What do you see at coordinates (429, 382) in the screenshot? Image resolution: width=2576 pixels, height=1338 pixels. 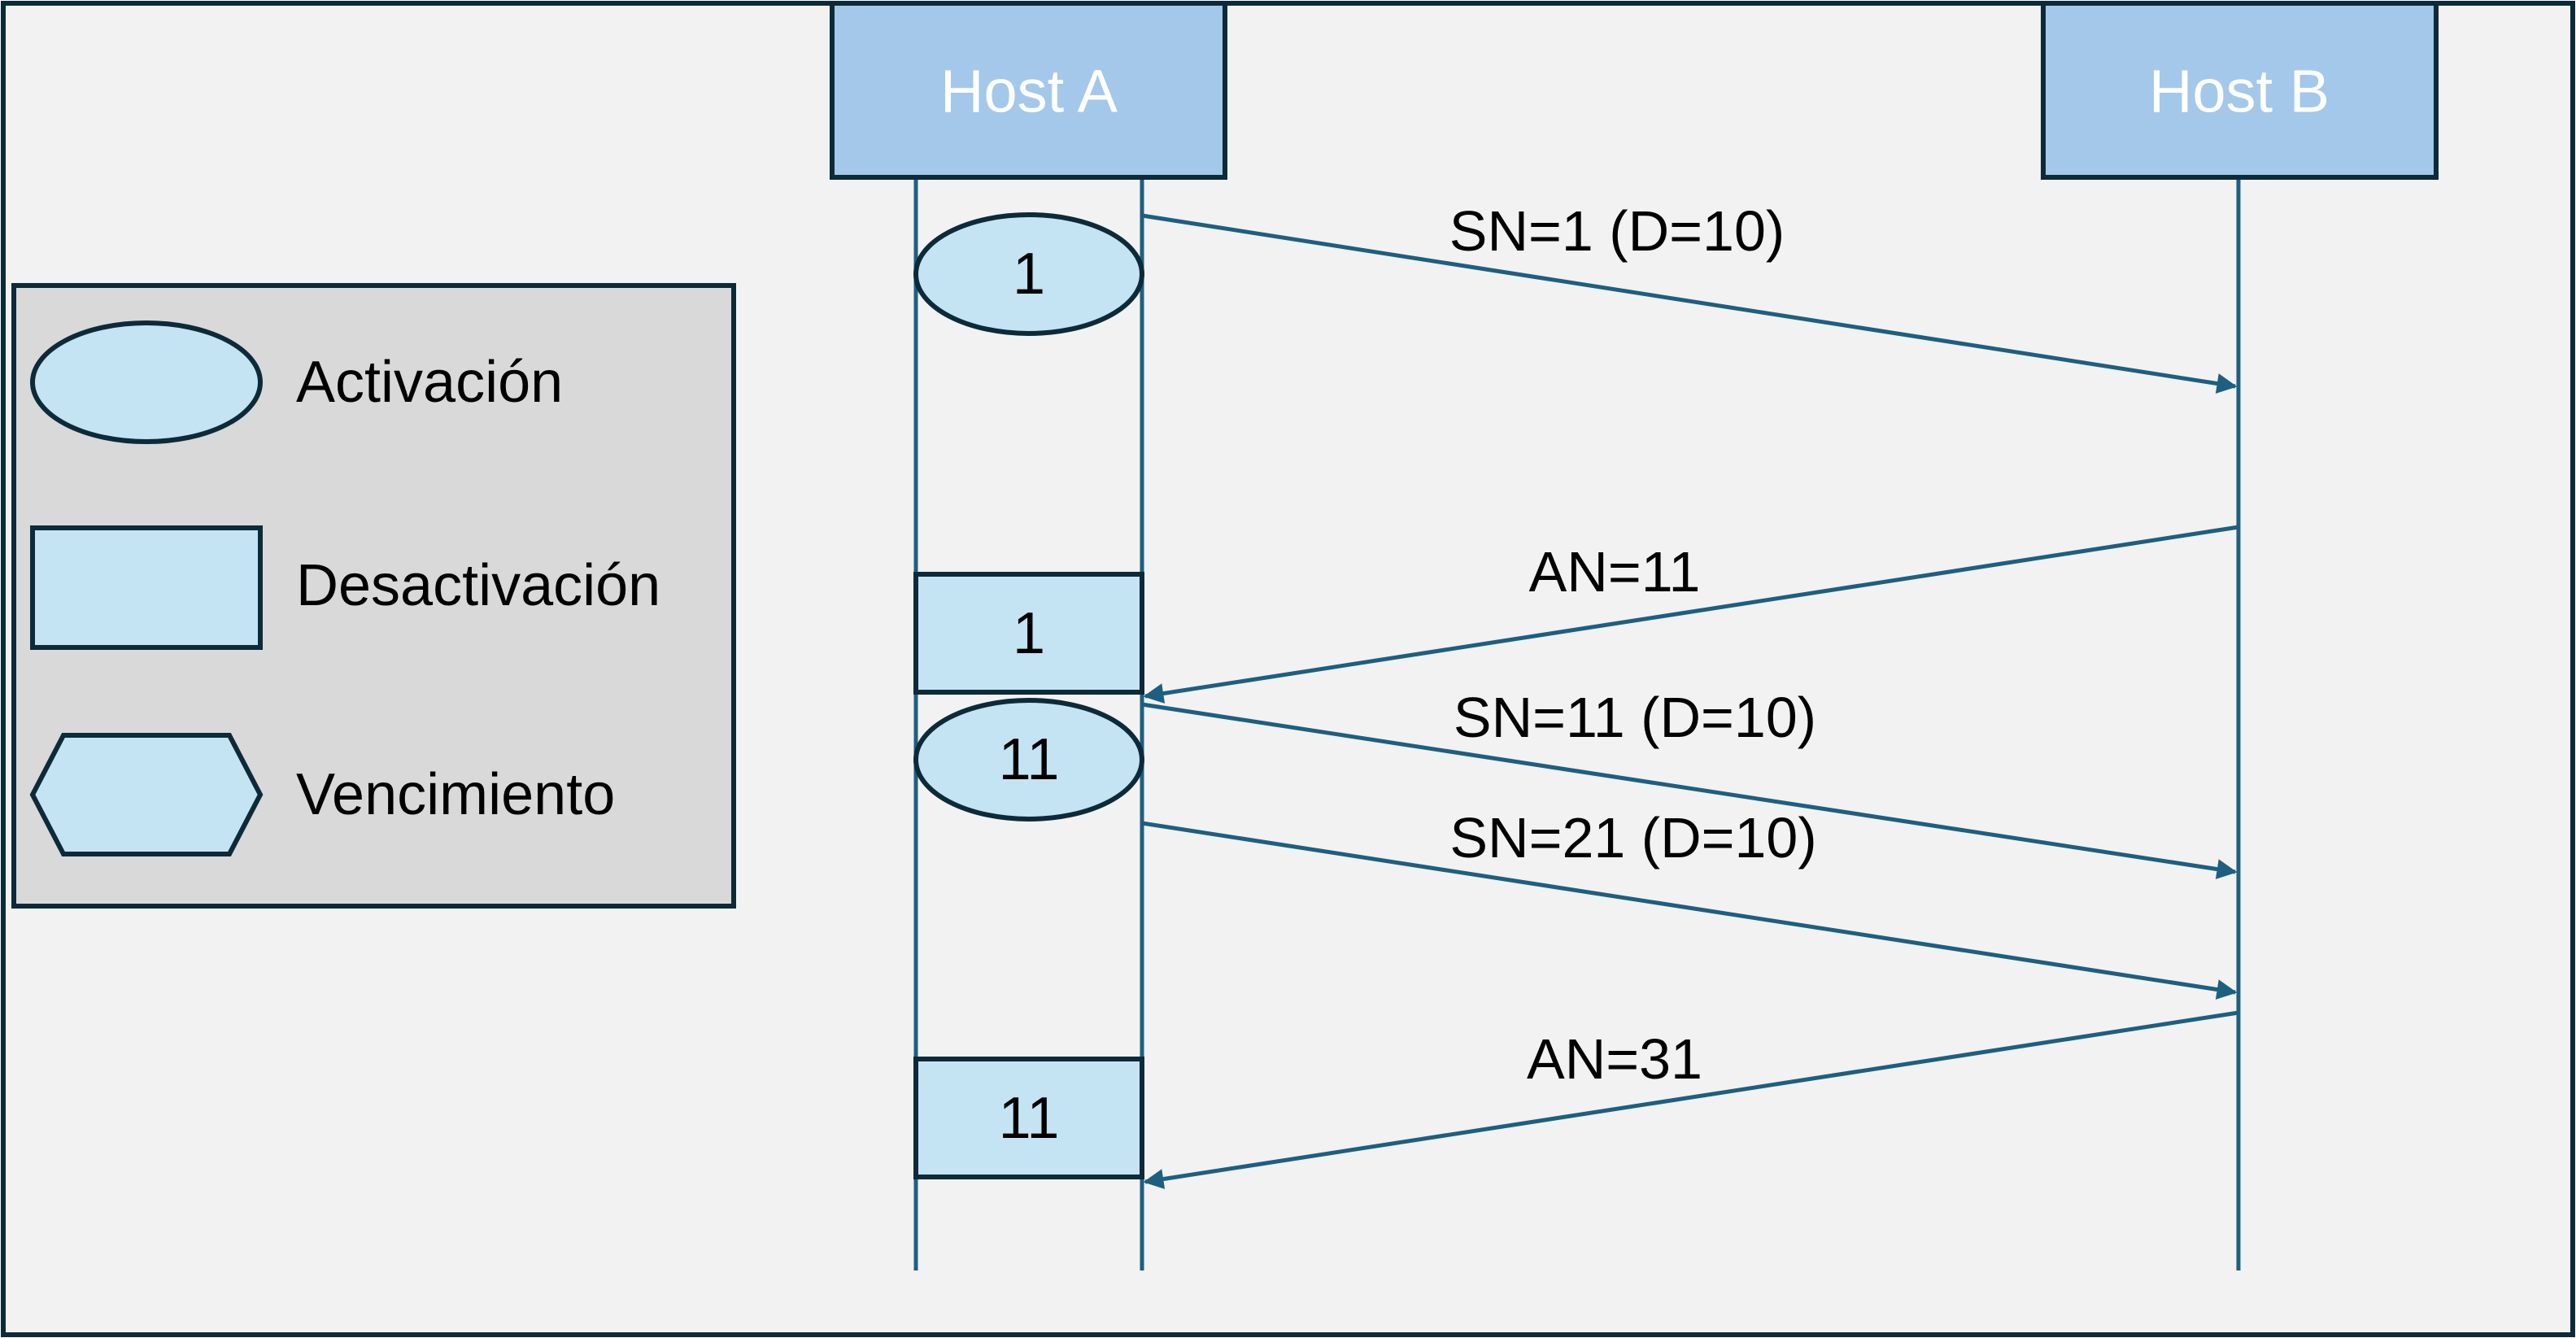 I see `legend-activation-label: Activación` at bounding box center [429, 382].